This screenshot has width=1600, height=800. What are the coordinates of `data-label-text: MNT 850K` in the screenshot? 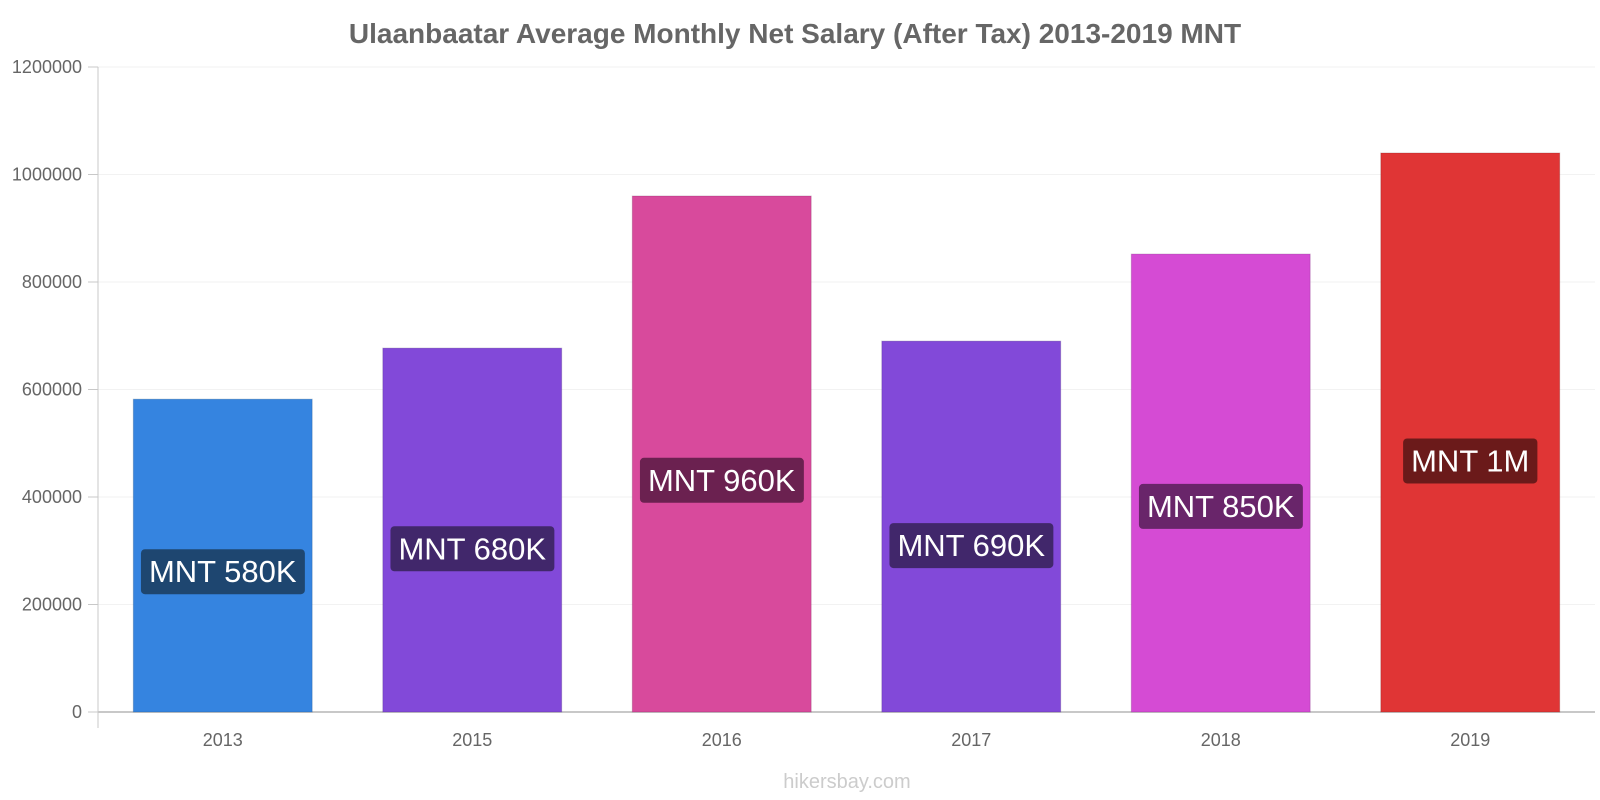 It's located at (1221, 506).